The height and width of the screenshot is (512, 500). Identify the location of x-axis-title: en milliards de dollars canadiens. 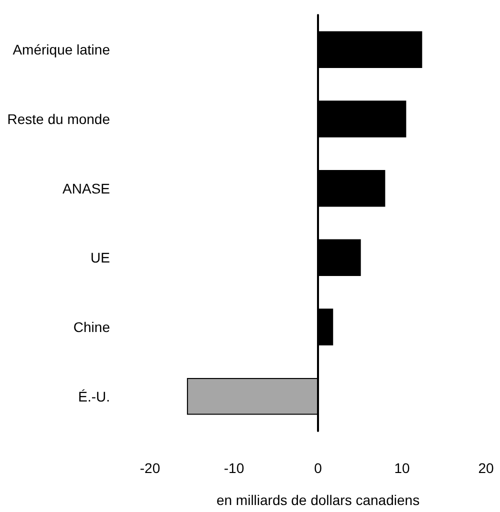
(318, 500).